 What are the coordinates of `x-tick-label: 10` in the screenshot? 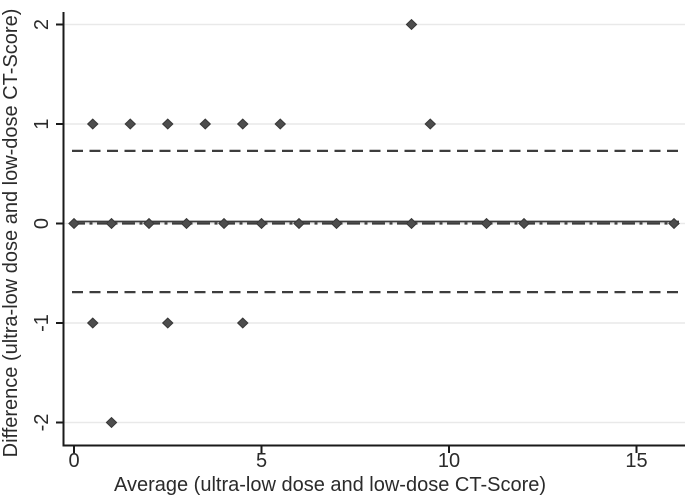 It's located at (449, 461).